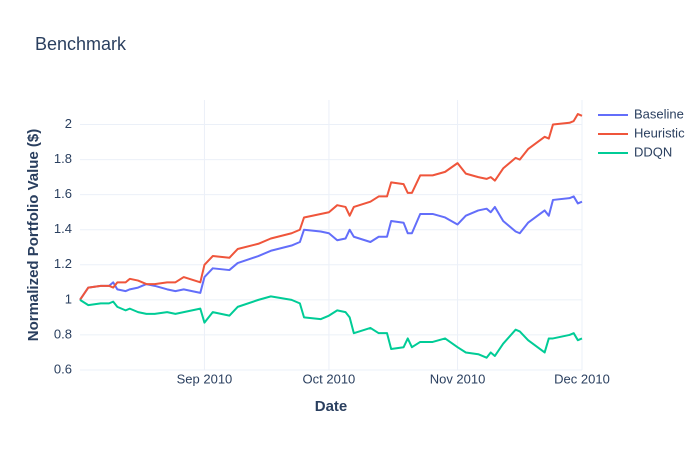  I want to click on x-tick-label: Dec 2010, so click(582, 378).